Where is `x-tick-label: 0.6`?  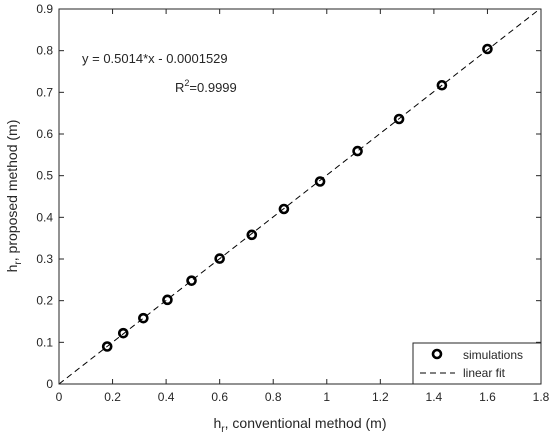
x-tick-label: 0.6 is located at coordinates (219, 397).